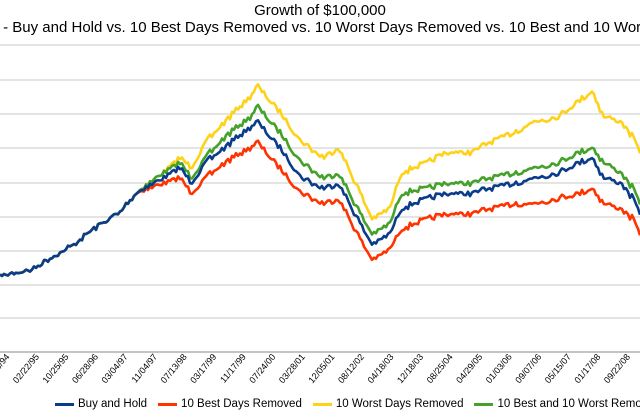 The image size is (640, 420). What do you see at coordinates (568, 404) in the screenshot?
I see `legend-label: 10 Best and 10 Worst Removed` at bounding box center [568, 404].